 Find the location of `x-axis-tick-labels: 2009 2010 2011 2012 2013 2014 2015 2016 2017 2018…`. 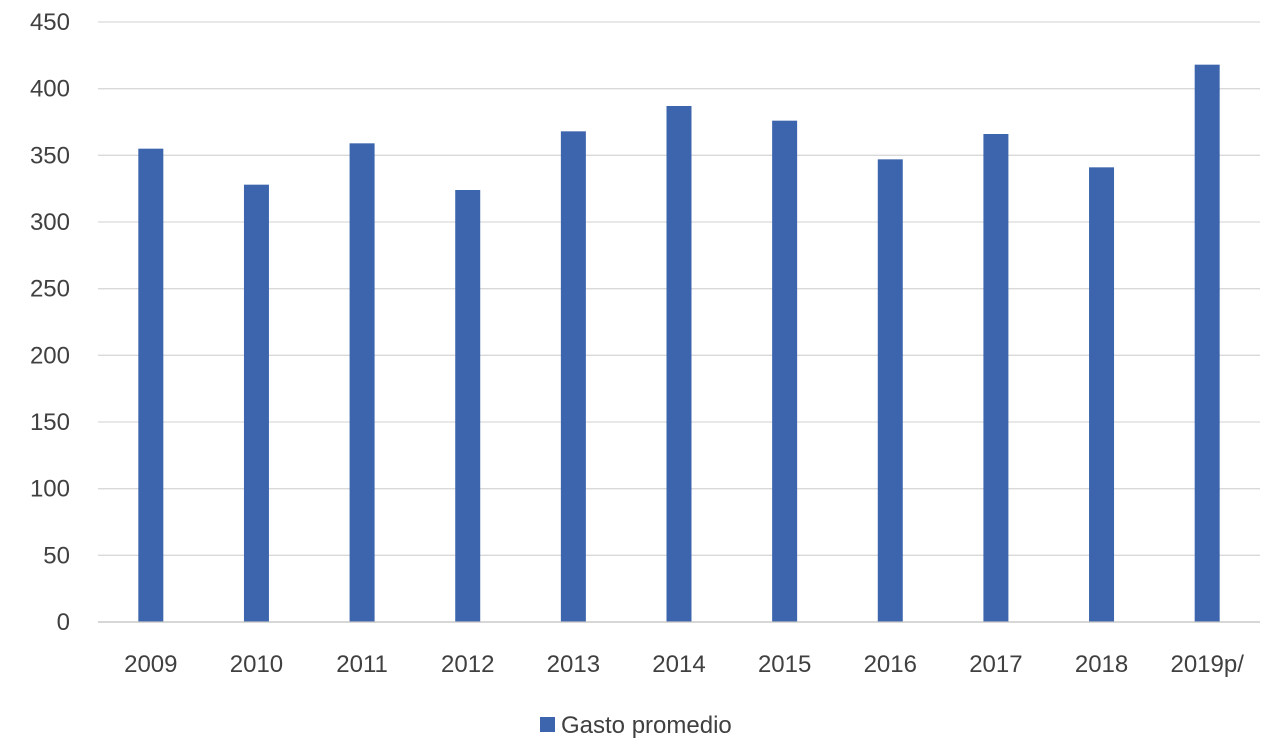

x-axis-tick-labels: 2009 2010 2011 2012 2013 2014 2015 2016 2017 2018… is located at coordinates (684, 664).